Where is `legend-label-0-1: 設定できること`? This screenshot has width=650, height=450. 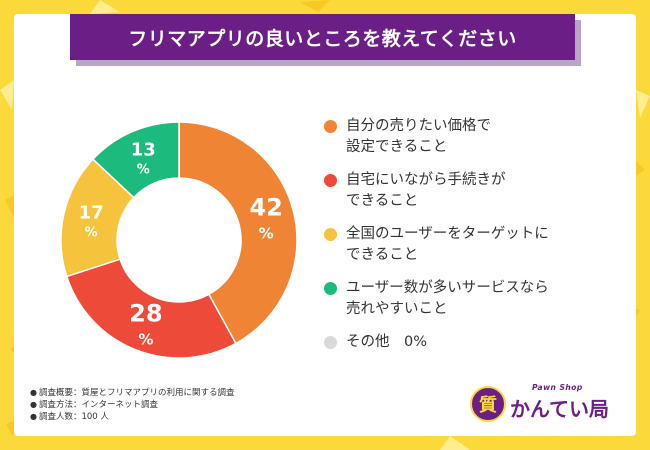 legend-label-0-1: 設定できること is located at coordinates (397, 147).